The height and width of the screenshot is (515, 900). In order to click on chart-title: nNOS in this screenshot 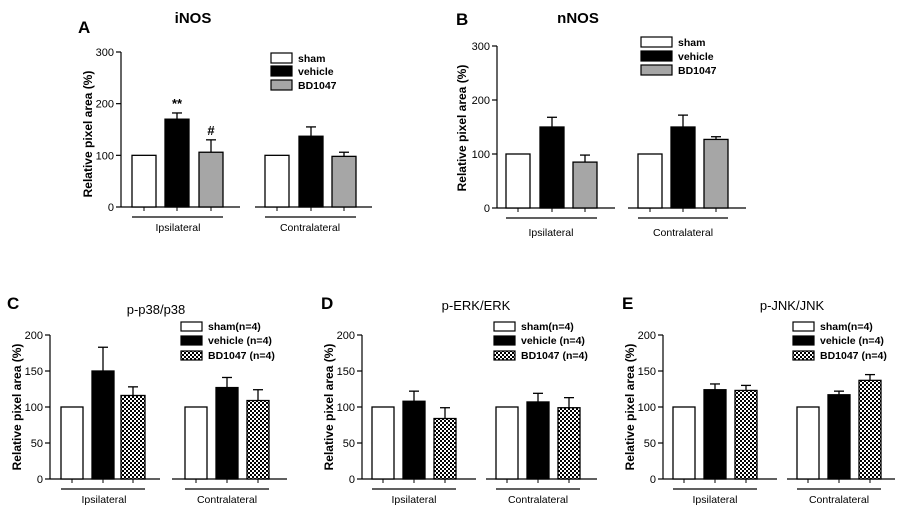, I will do `click(578, 18)`.